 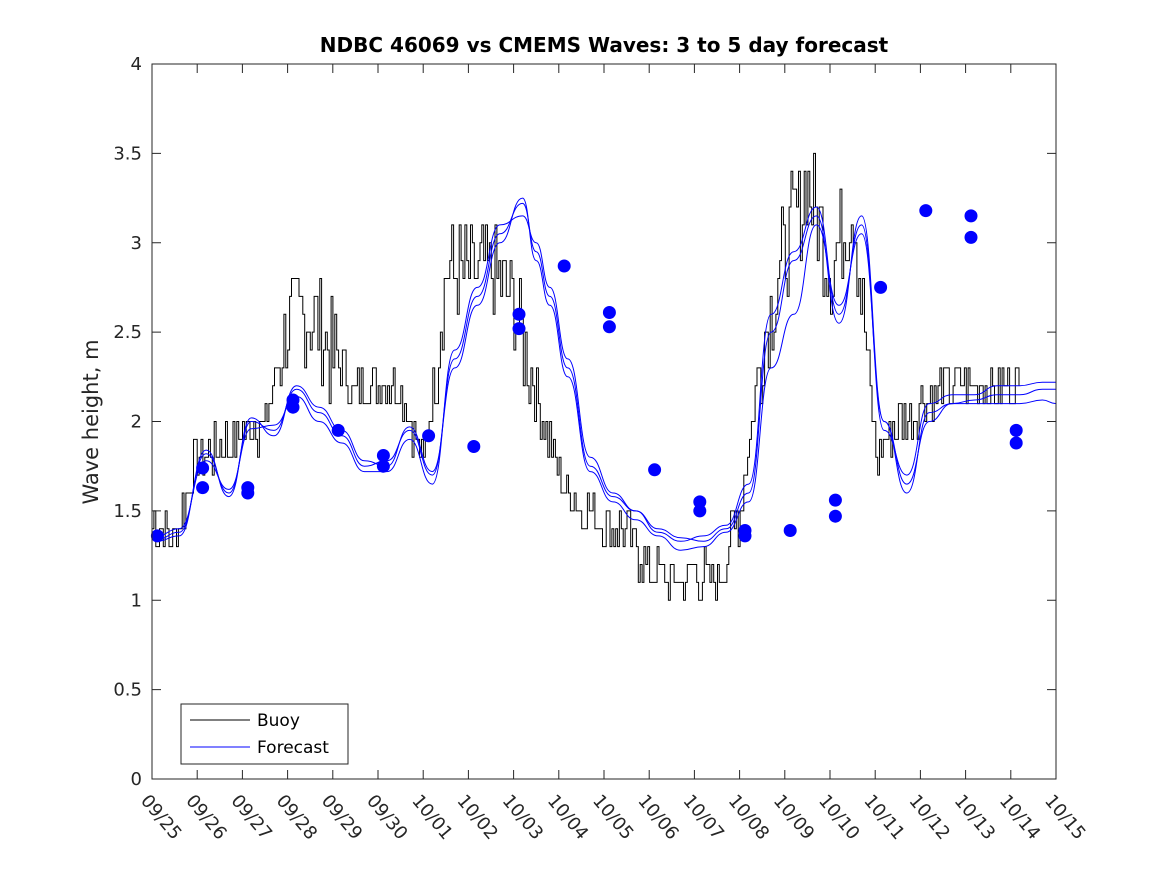 I want to click on x-tick-label: 10/01, so click(x=431, y=817).